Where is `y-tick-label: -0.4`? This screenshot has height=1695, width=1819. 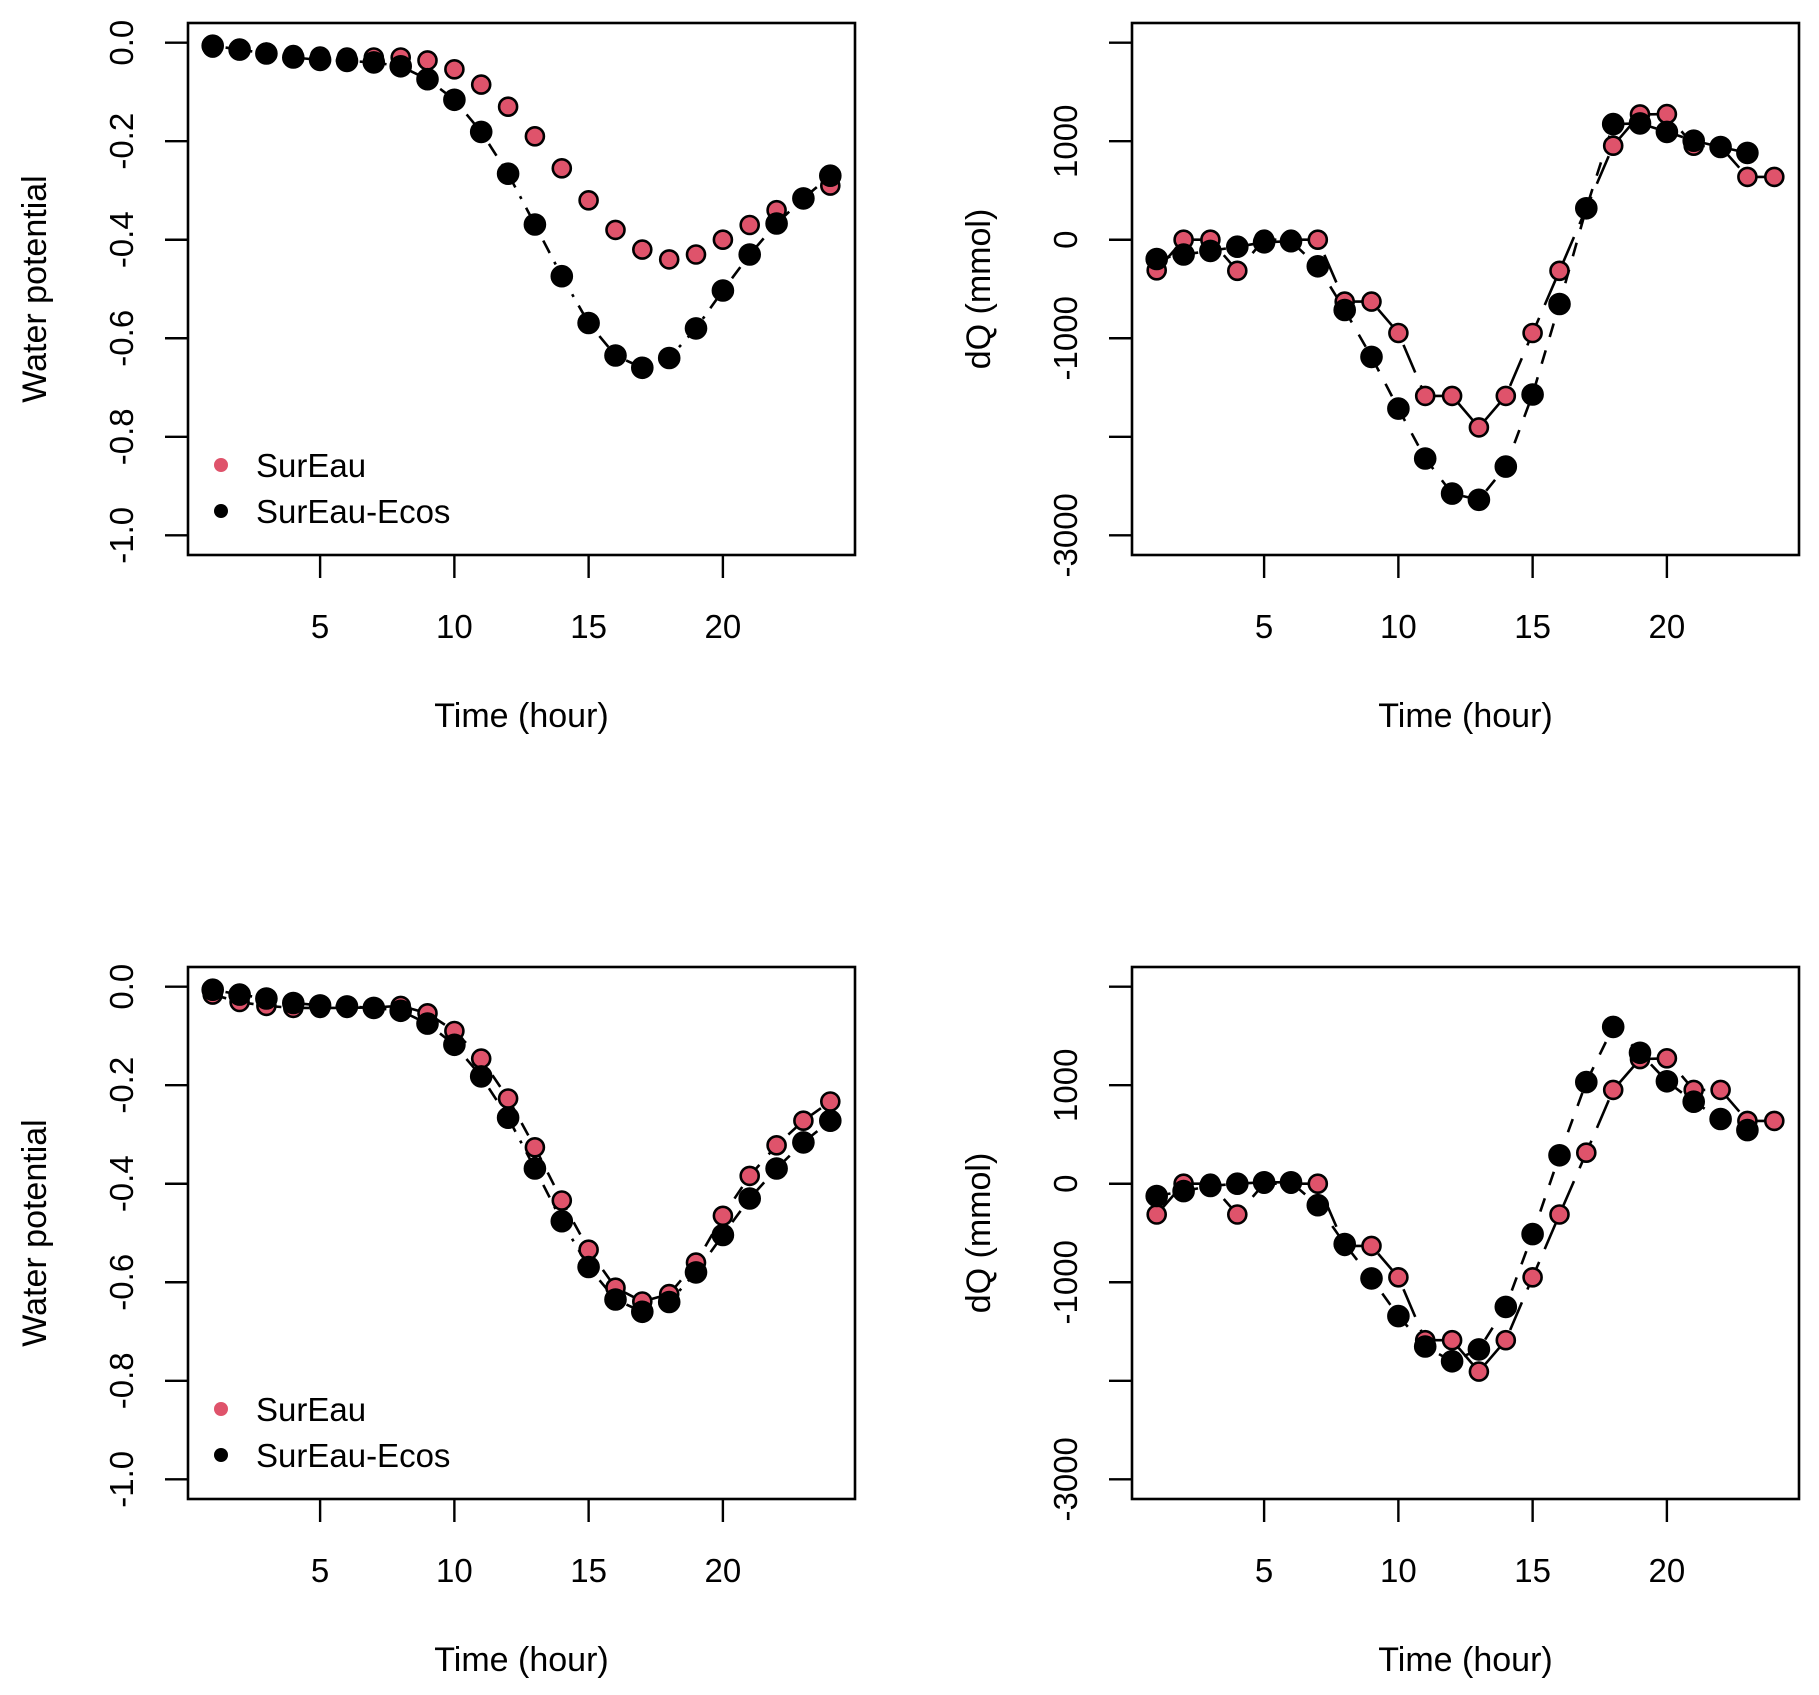 y-tick-label: -0.4 is located at coordinates (121, 239).